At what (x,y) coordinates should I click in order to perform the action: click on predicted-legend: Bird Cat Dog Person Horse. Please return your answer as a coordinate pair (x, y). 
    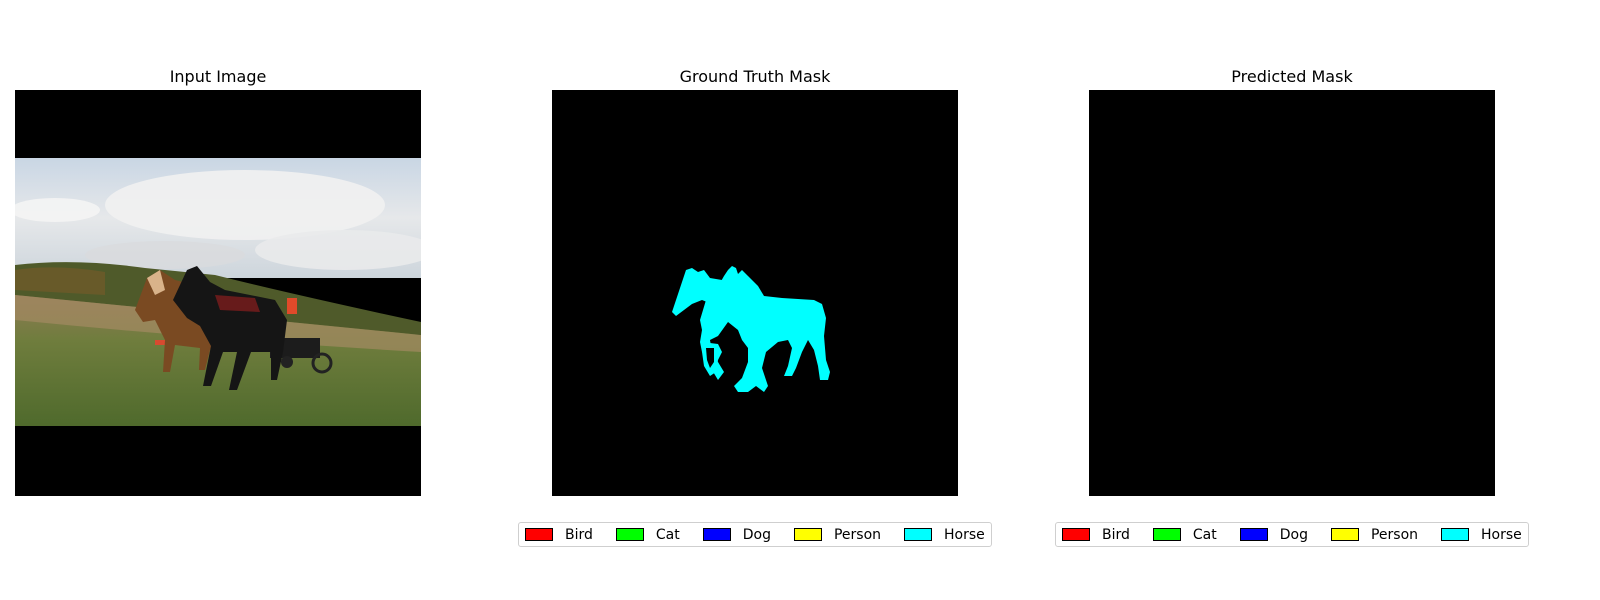
    Looking at the image, I should click on (1292, 534).